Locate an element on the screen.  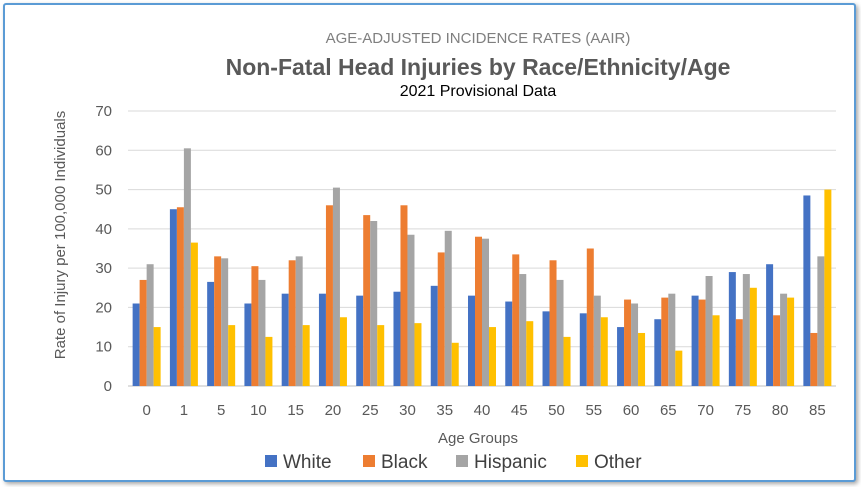
x-tick-label: 50 is located at coordinates (556, 410).